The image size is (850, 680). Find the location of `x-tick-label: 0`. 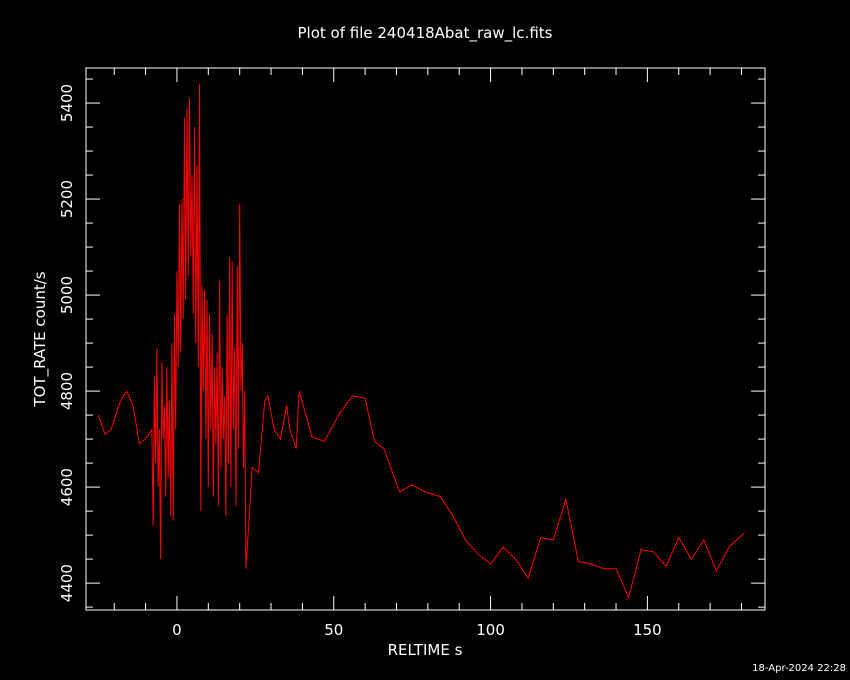

x-tick-label: 0 is located at coordinates (177, 630).